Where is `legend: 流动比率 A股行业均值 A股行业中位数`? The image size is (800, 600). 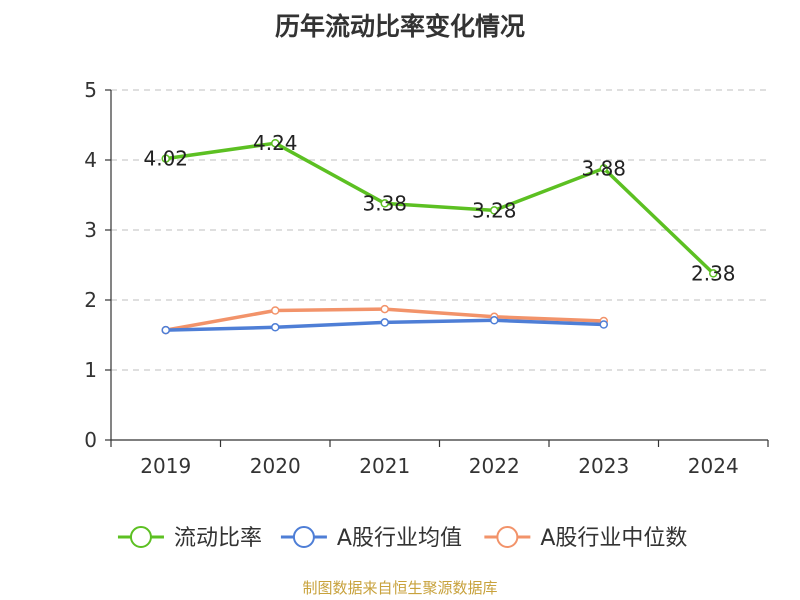 legend: 流动比率 A股行业均值 A股行业中位数 is located at coordinates (402, 538).